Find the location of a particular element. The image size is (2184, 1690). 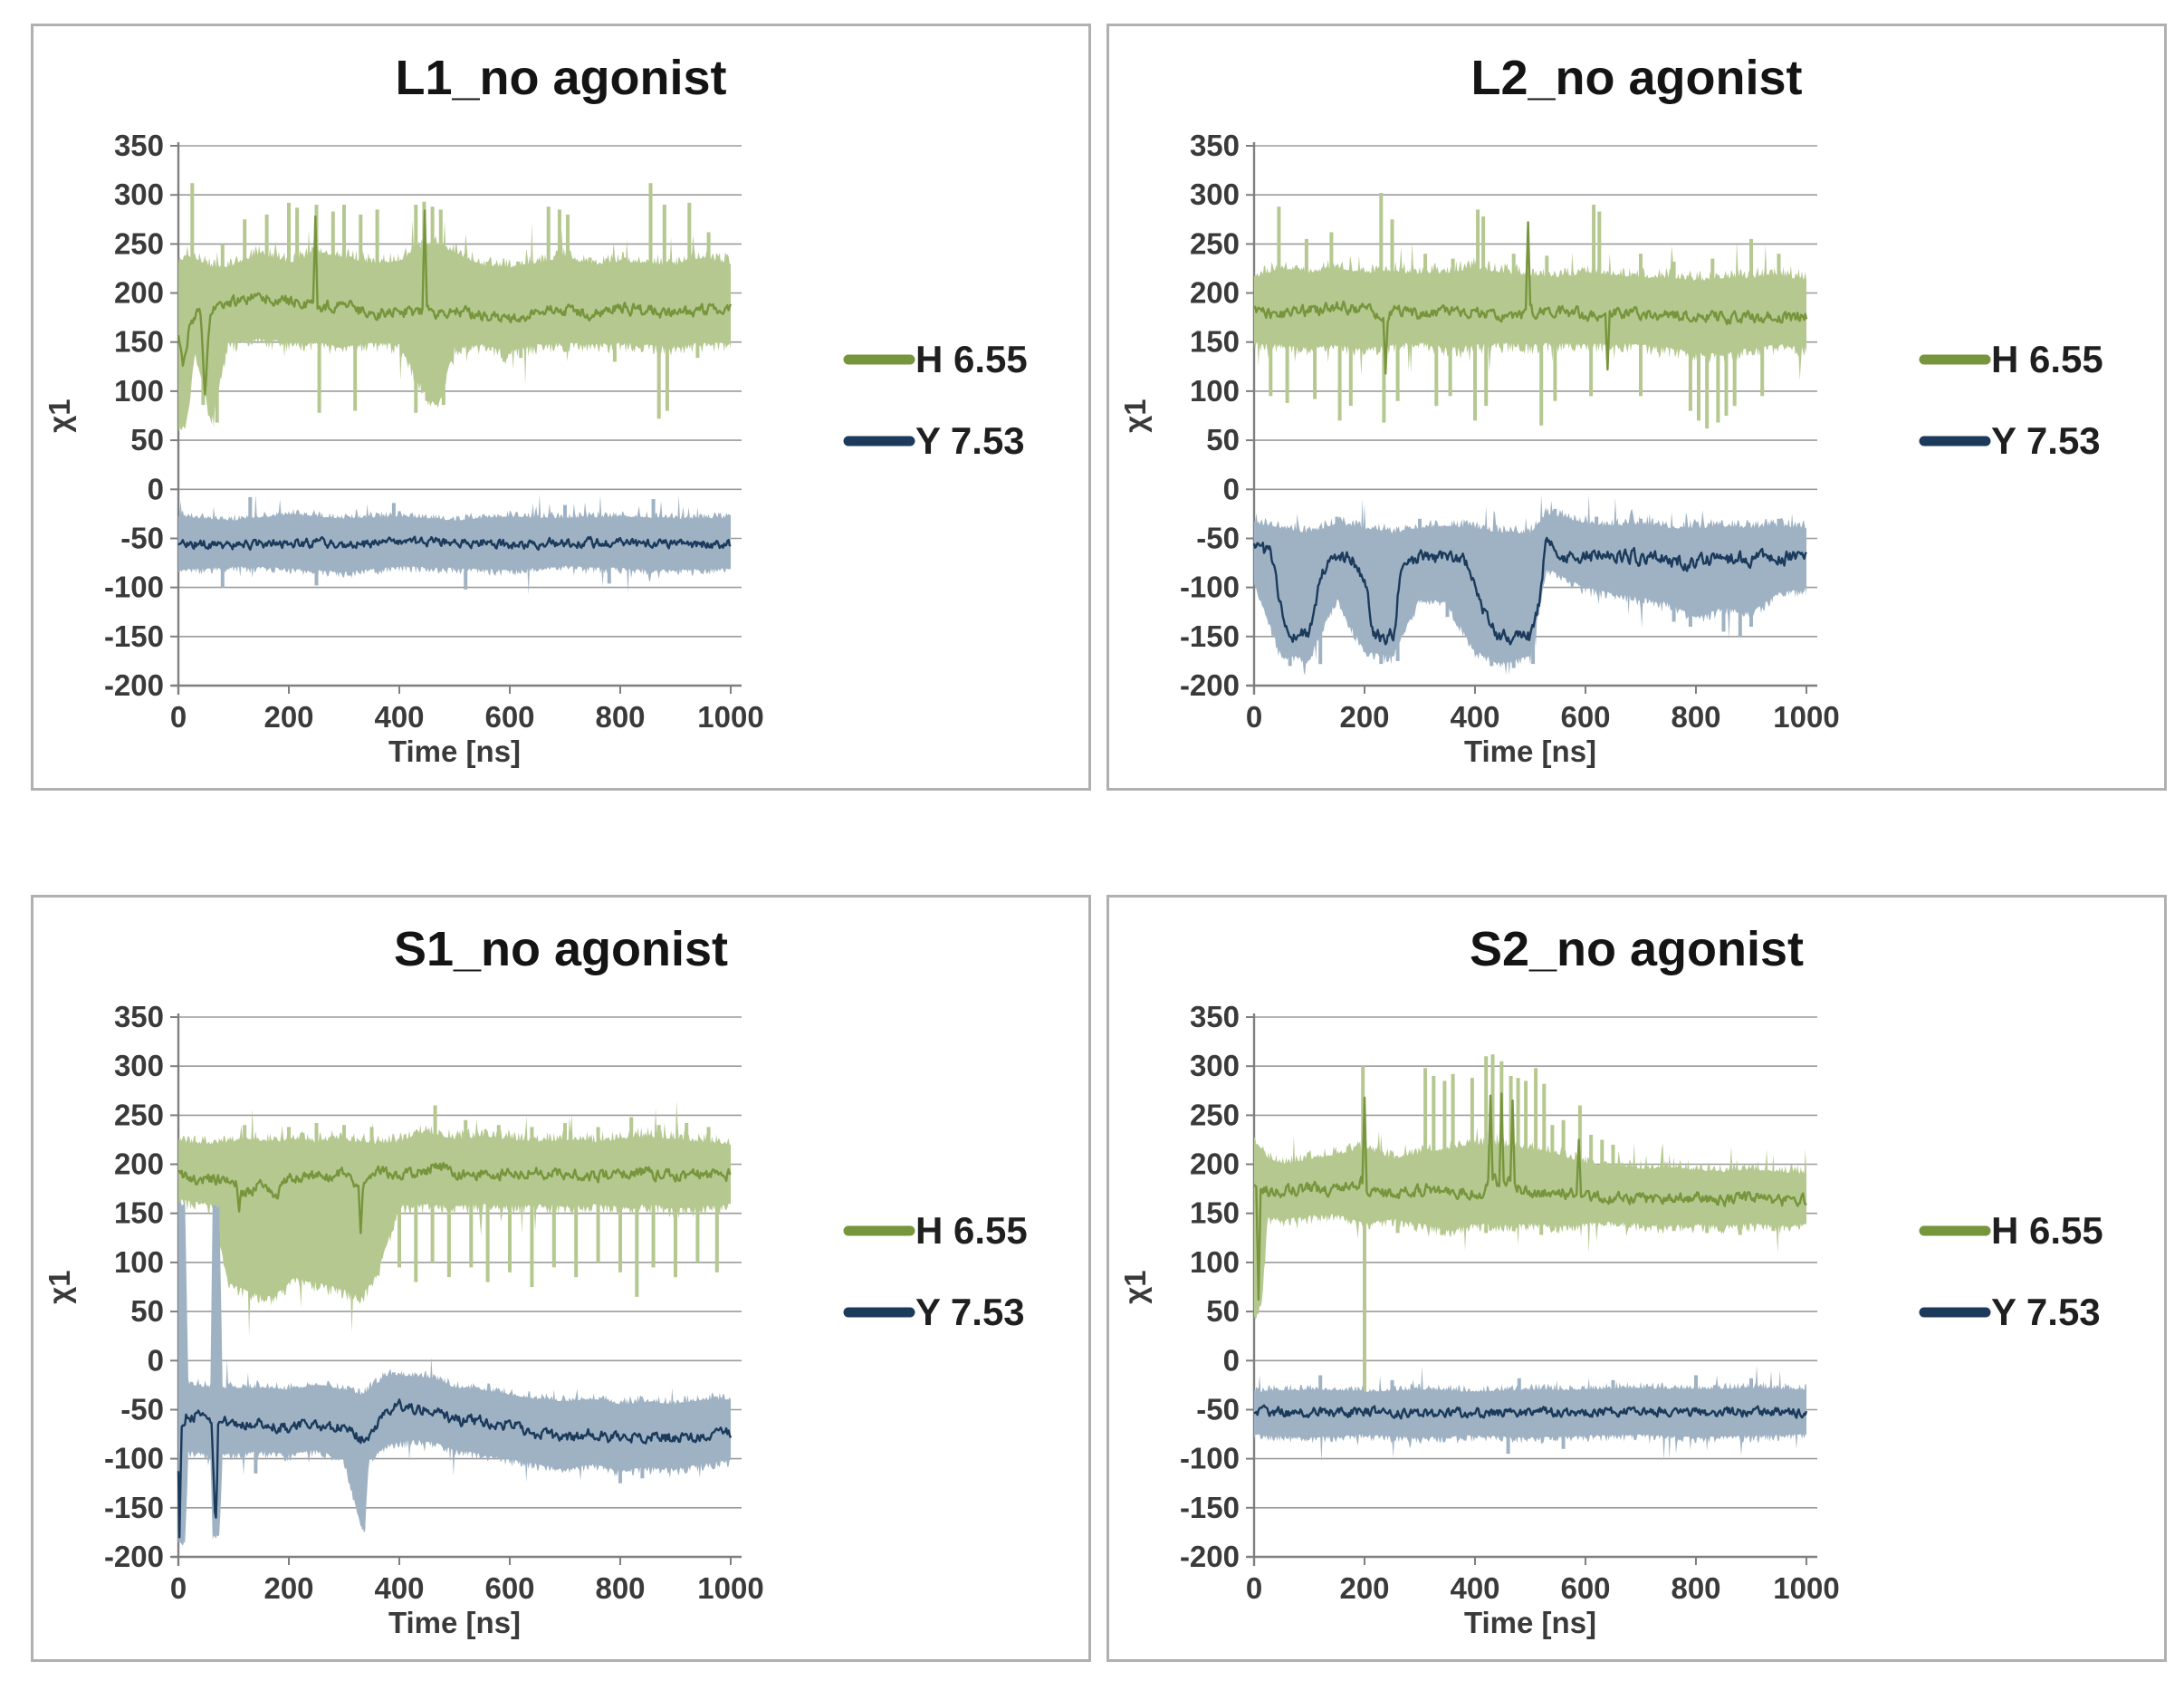

y-tick-label: 350 is located at coordinates (1215, 145).